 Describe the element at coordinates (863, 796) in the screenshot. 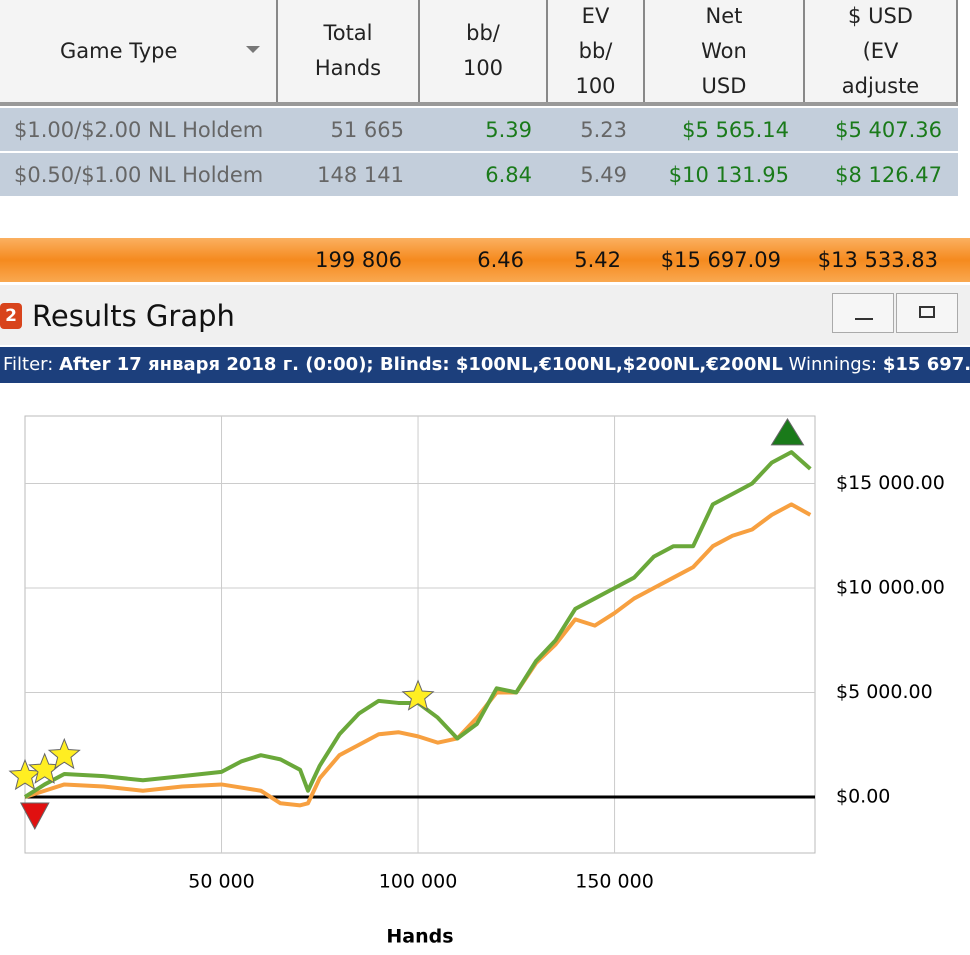

I see `y-tick-label: $0.00` at that location.